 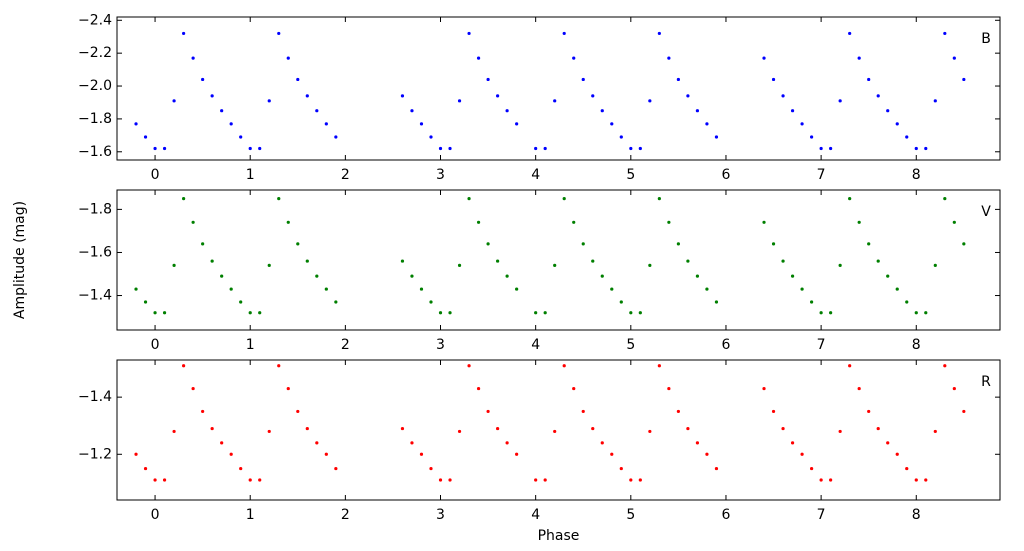 I want to click on y-tick-label: −1.2, so click(x=95, y=454).